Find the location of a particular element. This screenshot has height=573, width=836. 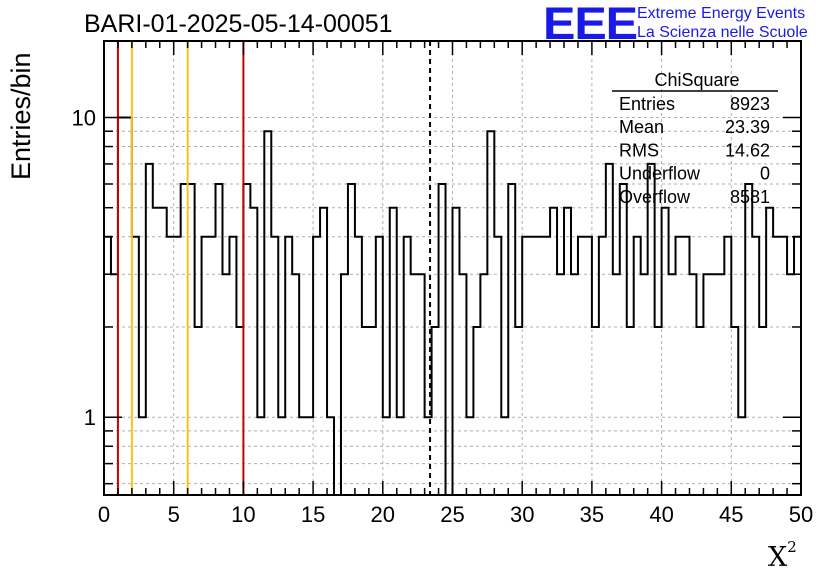

x-tick-label: 25 is located at coordinates (452, 514).